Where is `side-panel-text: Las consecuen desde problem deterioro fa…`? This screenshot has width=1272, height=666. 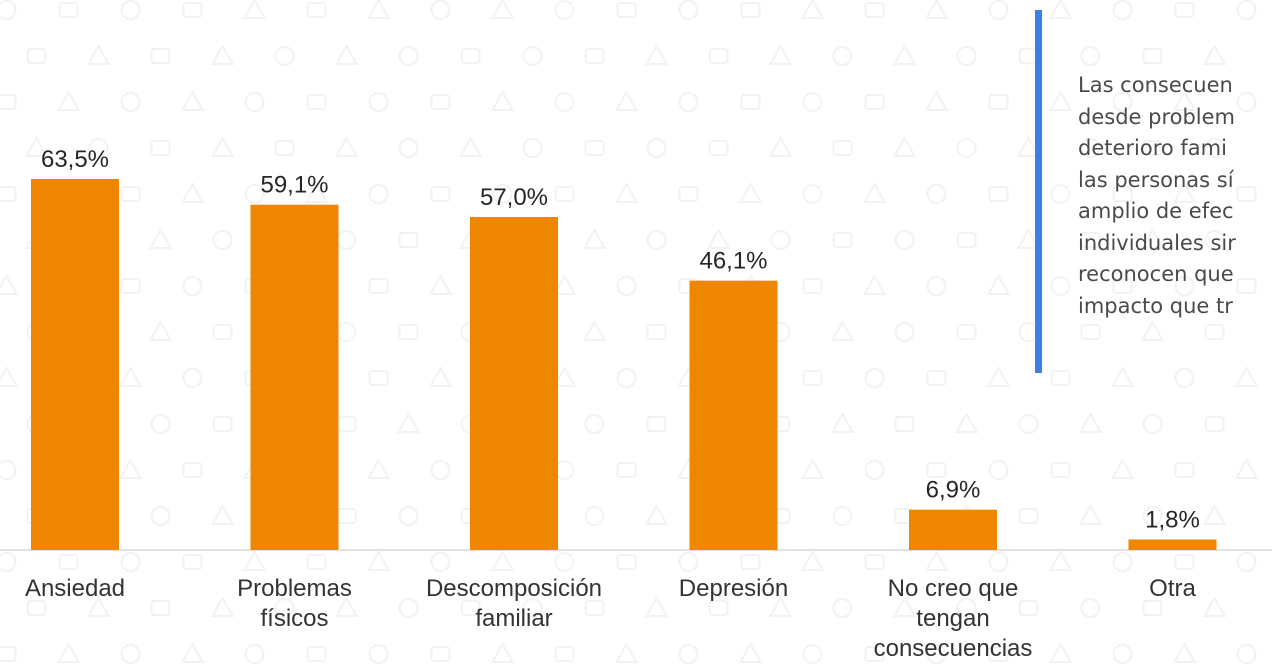 side-panel-text: Las consecuen desde problem deterioro fa… is located at coordinates (1157, 195).